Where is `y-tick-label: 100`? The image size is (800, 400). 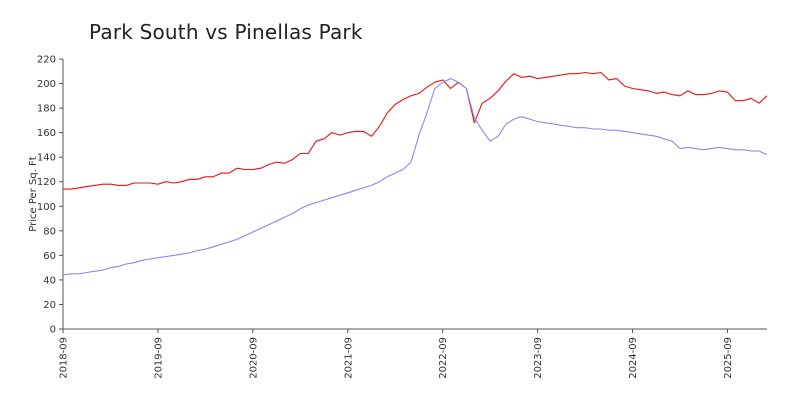
y-tick-label: 100 is located at coordinates (46, 207).